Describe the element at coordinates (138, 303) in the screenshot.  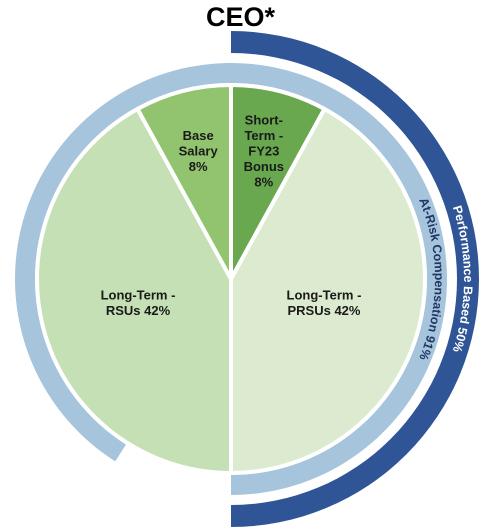
I see `slice-long-term-rsus-42-label: Long-Term -RSUs 42%` at that location.